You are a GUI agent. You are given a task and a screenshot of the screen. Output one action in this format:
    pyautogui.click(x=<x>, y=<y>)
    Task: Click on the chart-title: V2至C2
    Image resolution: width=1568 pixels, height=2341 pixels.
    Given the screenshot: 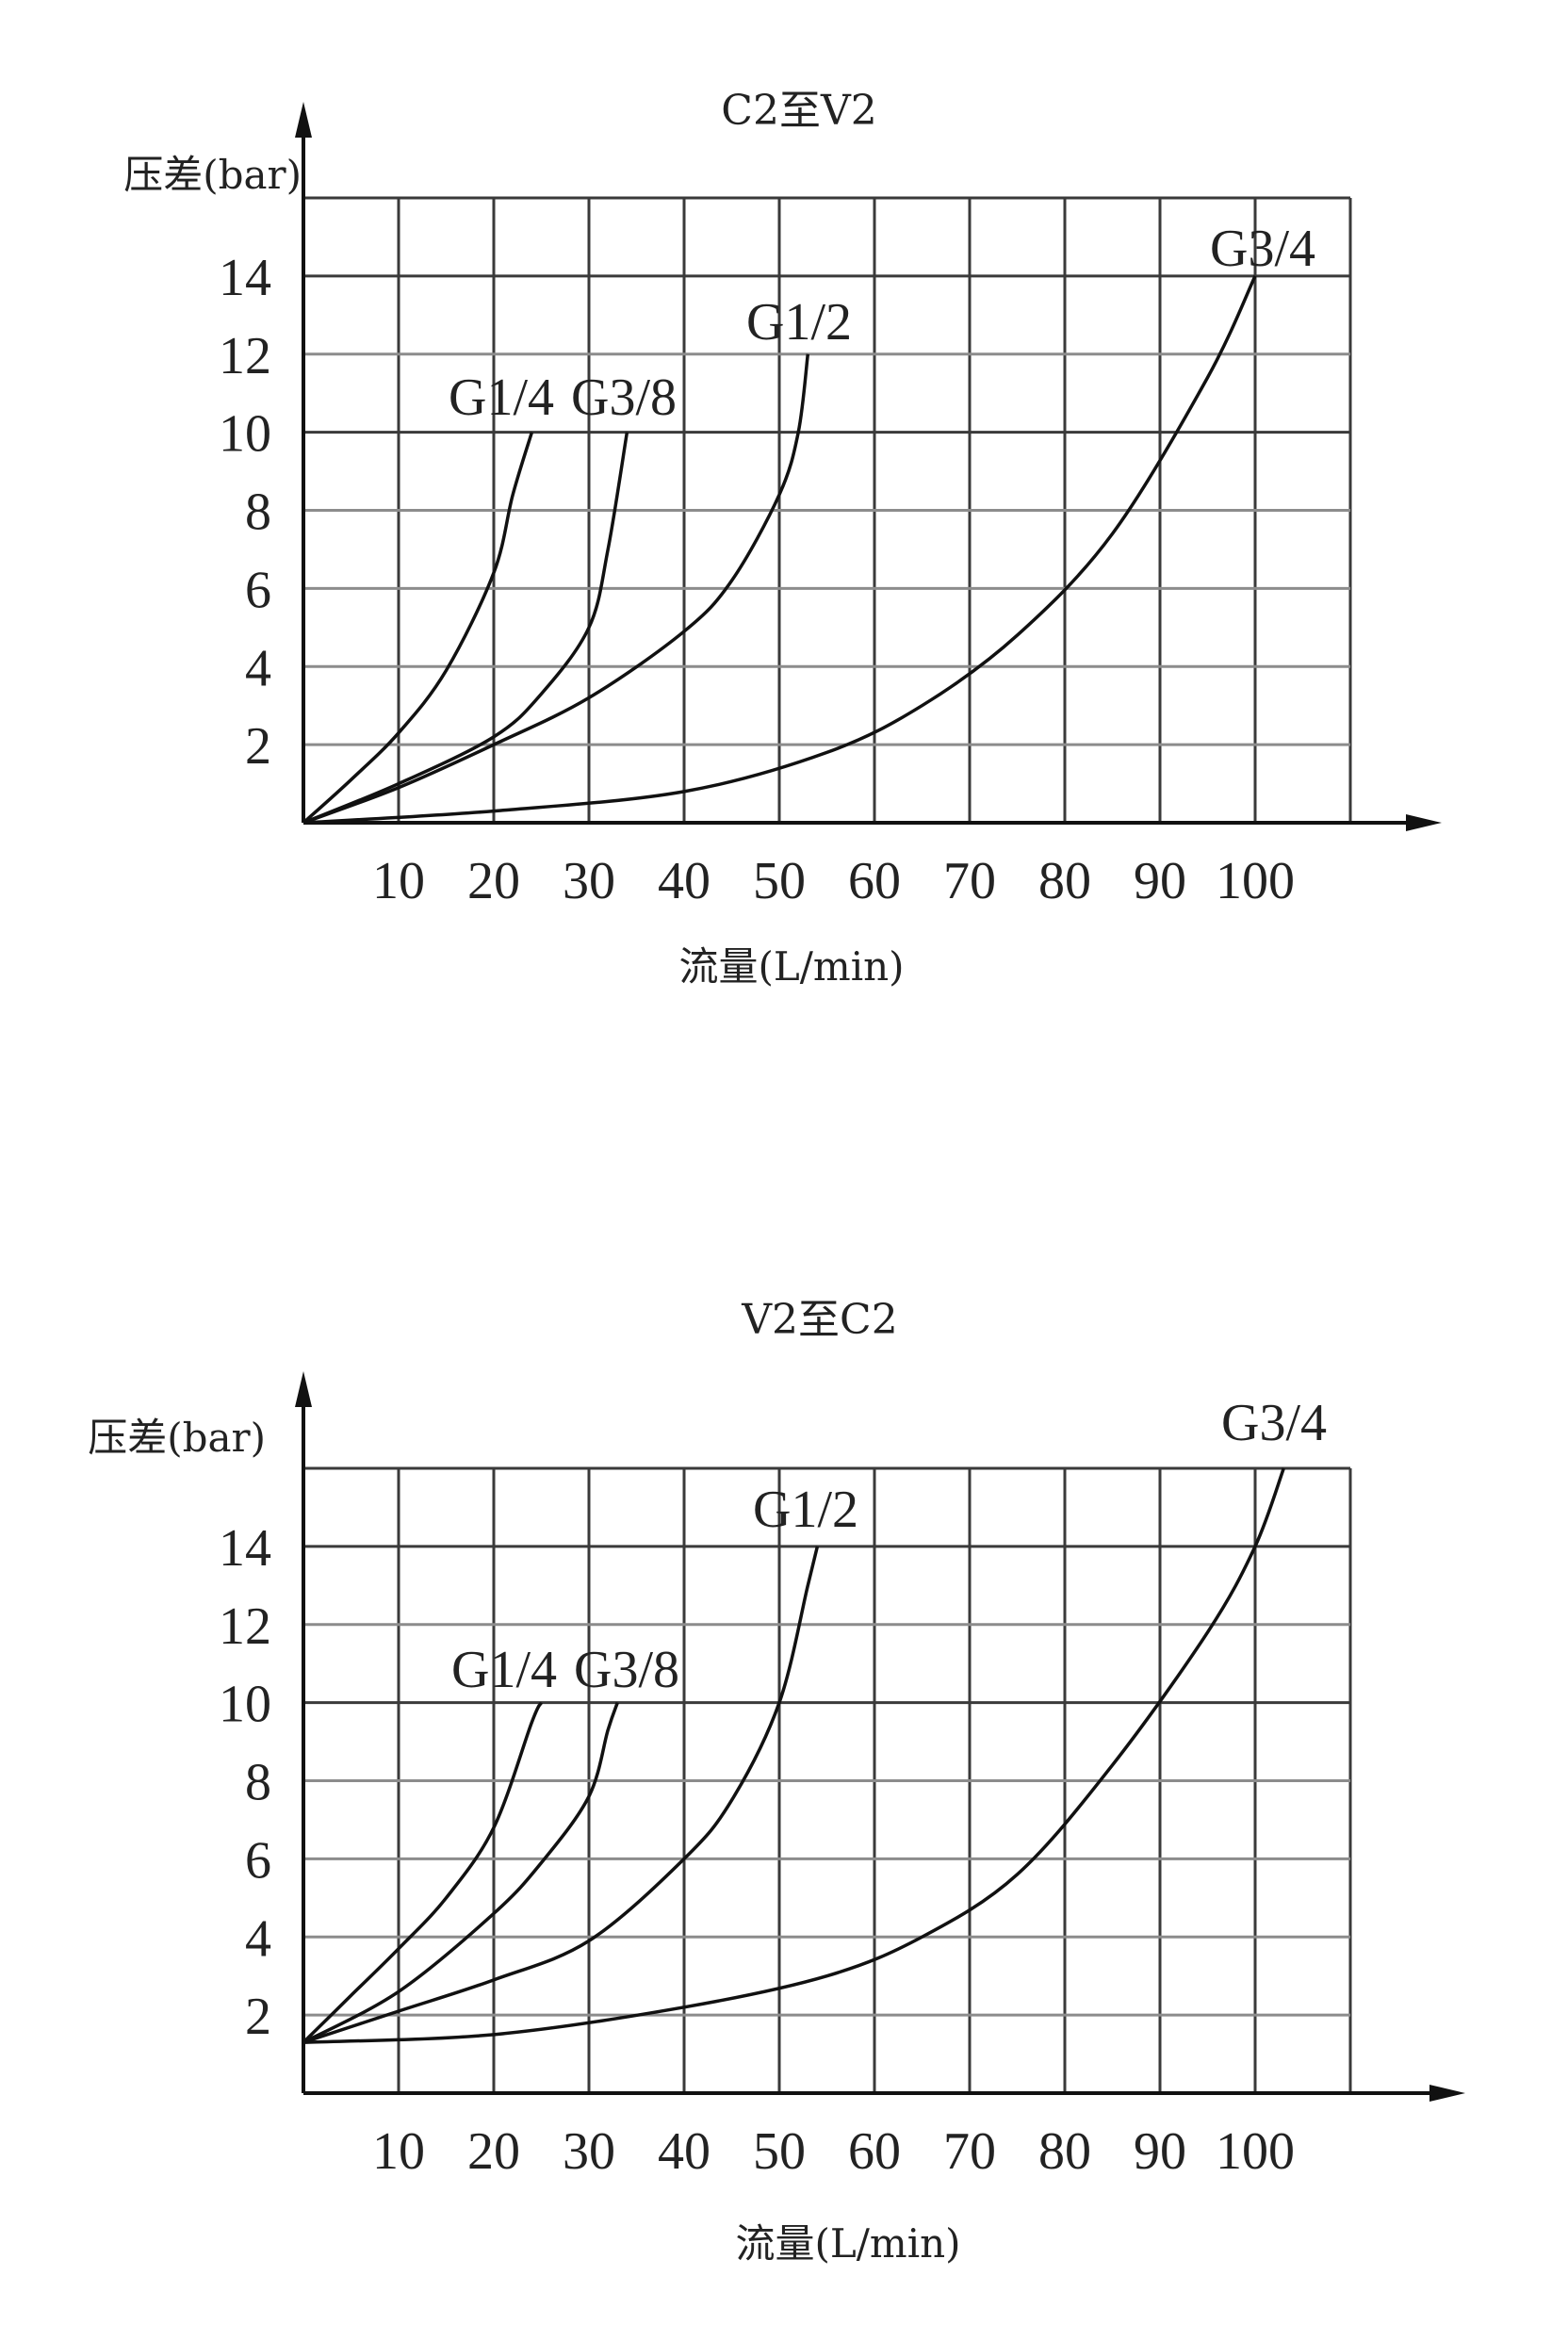 What is the action you would take?
    pyautogui.click(x=819, y=1320)
    